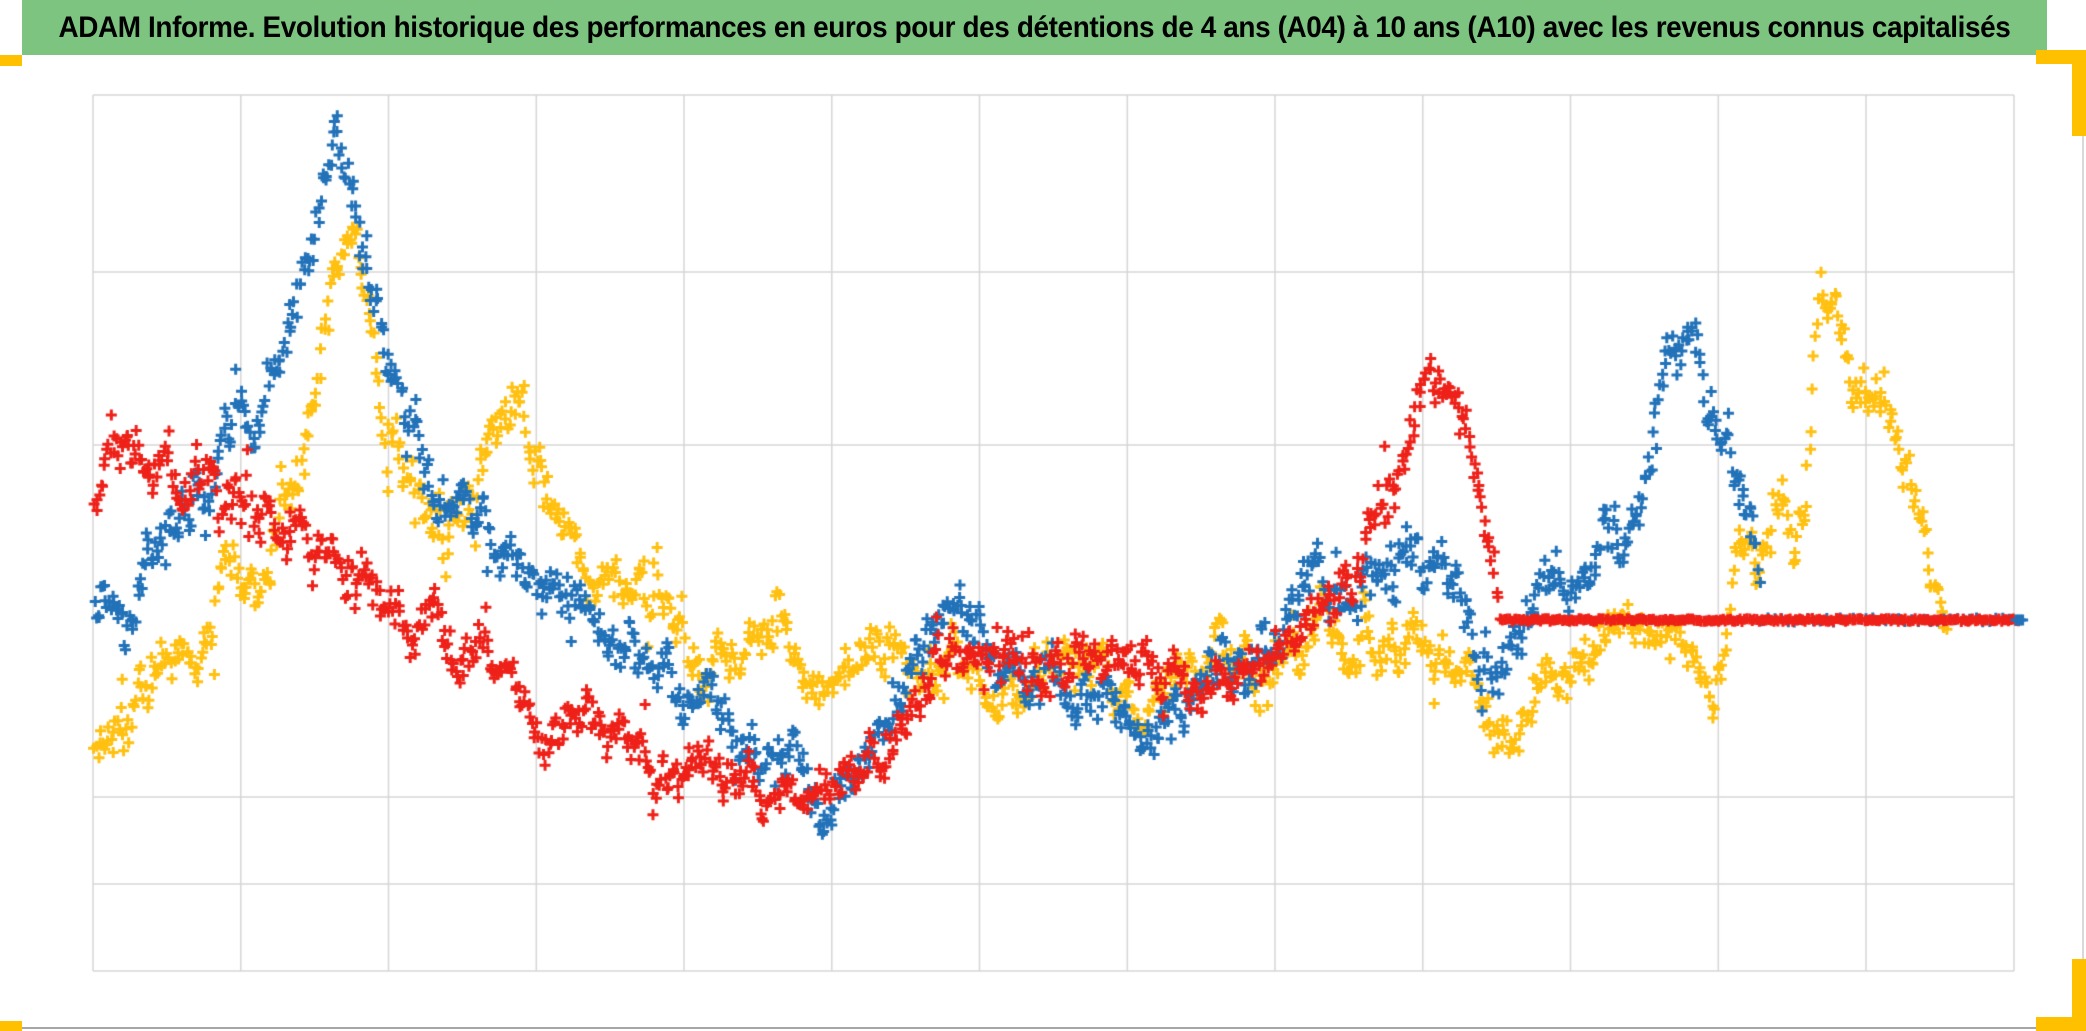  Describe the element at coordinates (1043, 1028) in the screenshot. I see `chart-frame-bottom-edge` at that location.